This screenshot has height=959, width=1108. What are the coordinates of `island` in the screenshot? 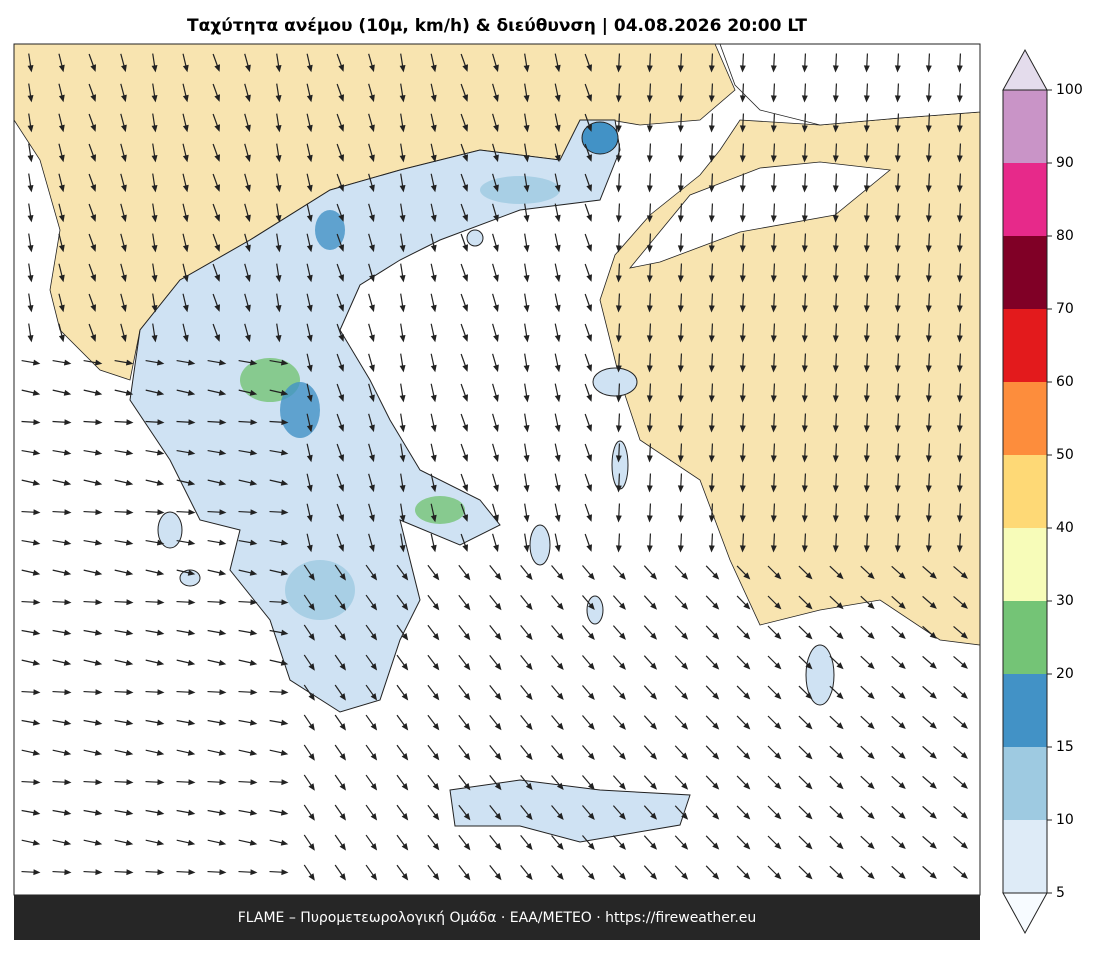 It's located at (190, 578).